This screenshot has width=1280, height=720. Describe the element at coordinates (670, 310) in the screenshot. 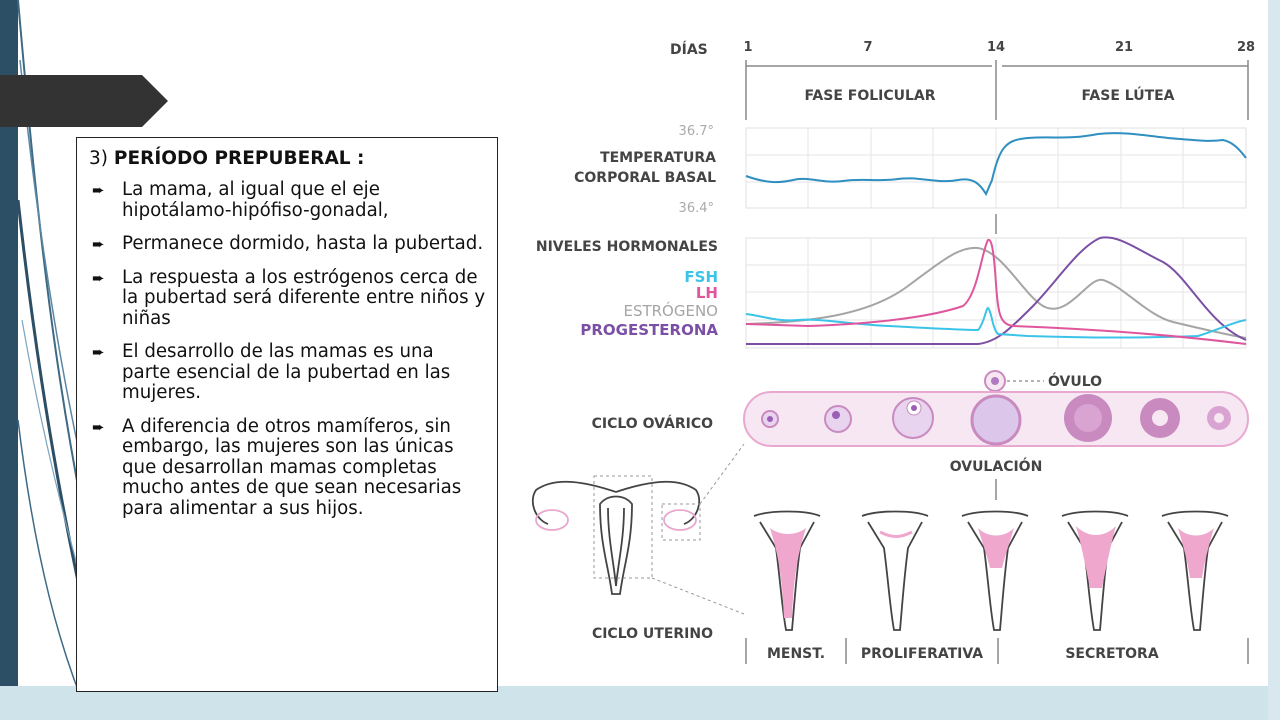

I see `legend-estrogen: ESTRÓGENO` at that location.